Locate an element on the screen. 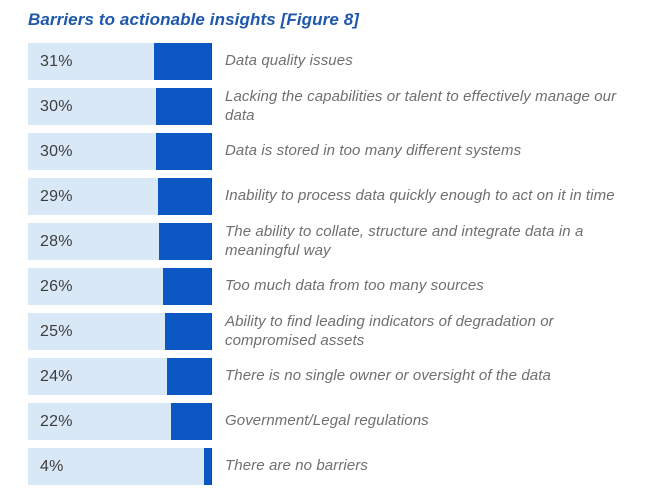  bar-value-label: 26% is located at coordinates (56, 286).